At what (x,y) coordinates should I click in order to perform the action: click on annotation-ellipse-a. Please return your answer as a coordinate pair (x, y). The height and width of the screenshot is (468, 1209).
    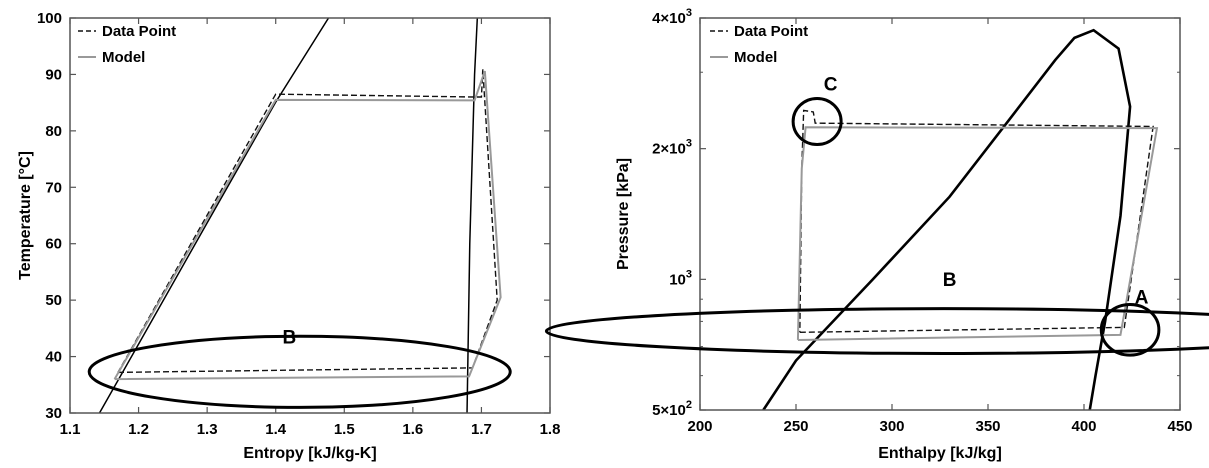
    Looking at the image, I should click on (1130, 330).